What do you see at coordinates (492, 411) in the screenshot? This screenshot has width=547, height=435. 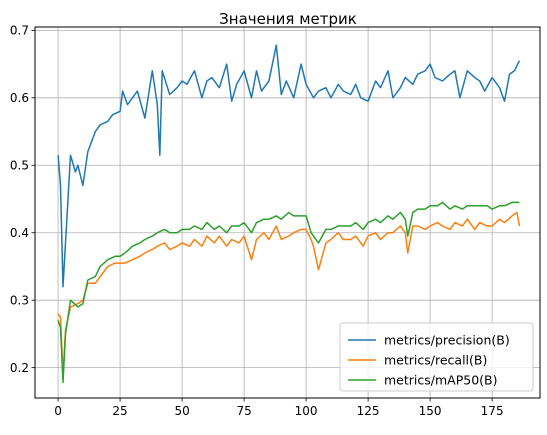 I see `x-tick-label: 175` at bounding box center [492, 411].